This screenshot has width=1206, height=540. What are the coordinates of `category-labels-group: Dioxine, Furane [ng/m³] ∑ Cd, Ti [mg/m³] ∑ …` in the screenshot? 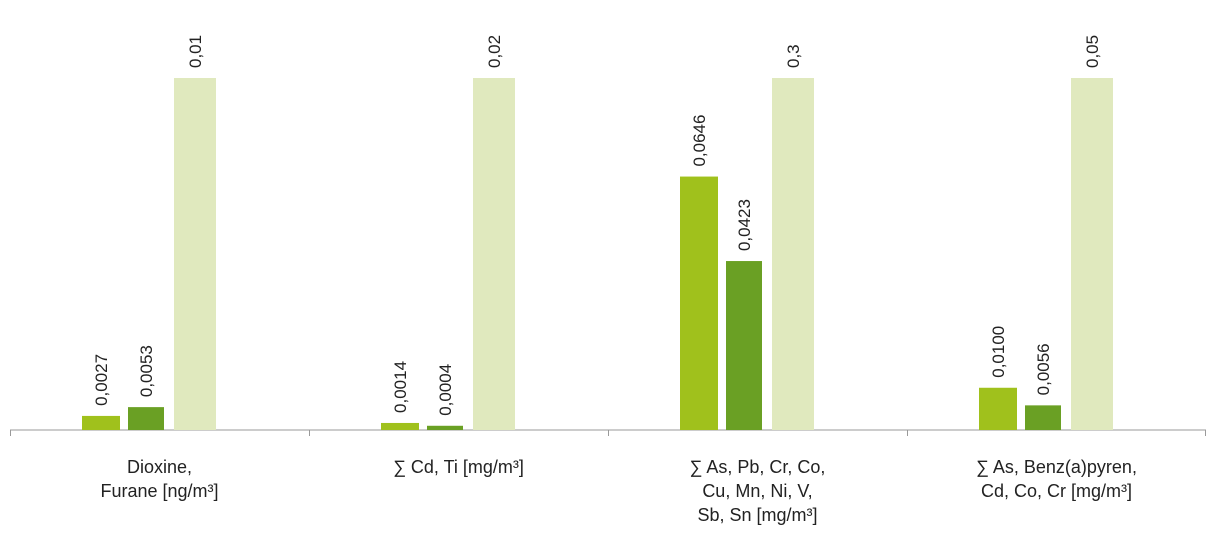 It's located at (618, 491).